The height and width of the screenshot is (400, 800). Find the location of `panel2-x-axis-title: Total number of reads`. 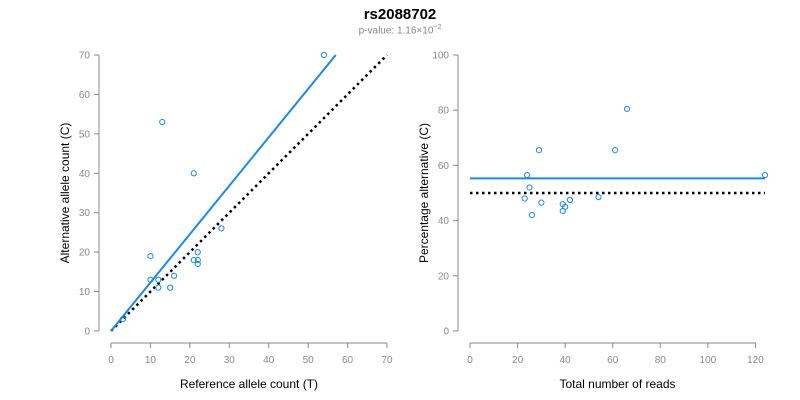

panel2-x-axis-title: Total number of reads is located at coordinates (617, 384).